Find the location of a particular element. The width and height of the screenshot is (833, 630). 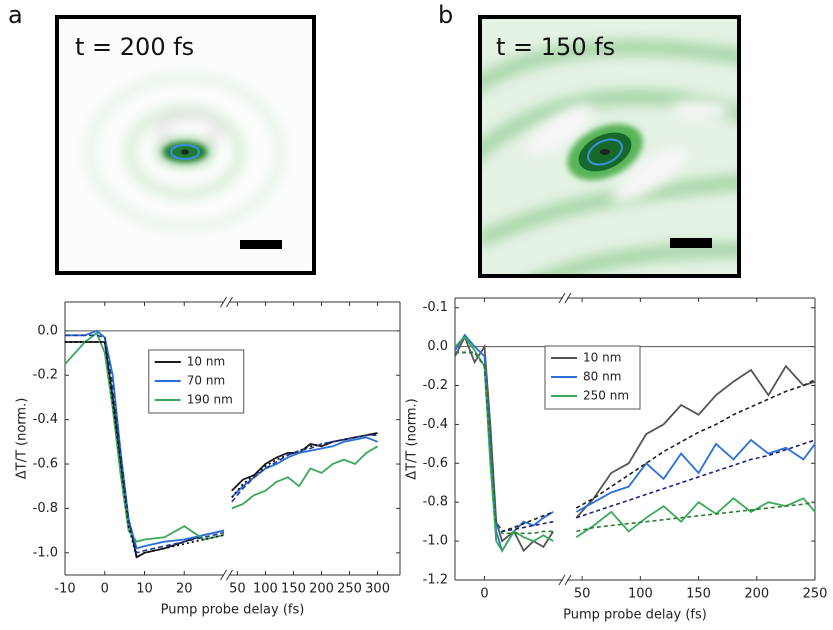

legend-label: 70 nm is located at coordinates (206, 381).